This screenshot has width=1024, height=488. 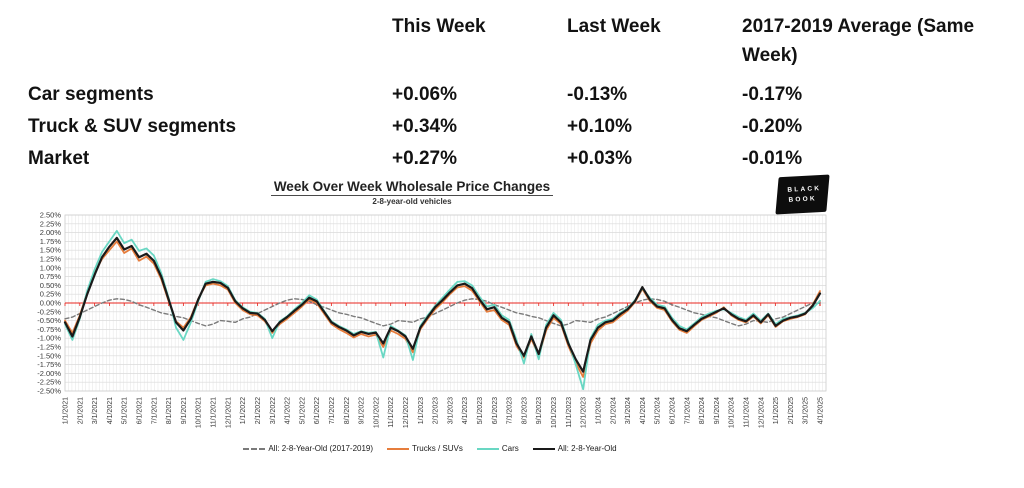 What do you see at coordinates (110, 410) in the screenshot?
I see `svg-text: 4/1/2021` at bounding box center [110, 410].